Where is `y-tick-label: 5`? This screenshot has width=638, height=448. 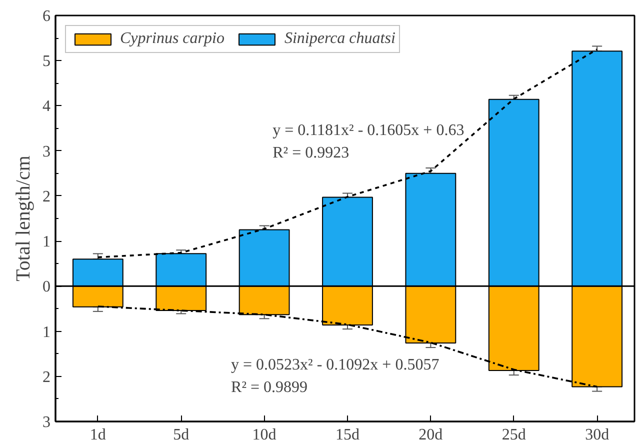
y-tick-label: 5 is located at coordinates (46, 61).